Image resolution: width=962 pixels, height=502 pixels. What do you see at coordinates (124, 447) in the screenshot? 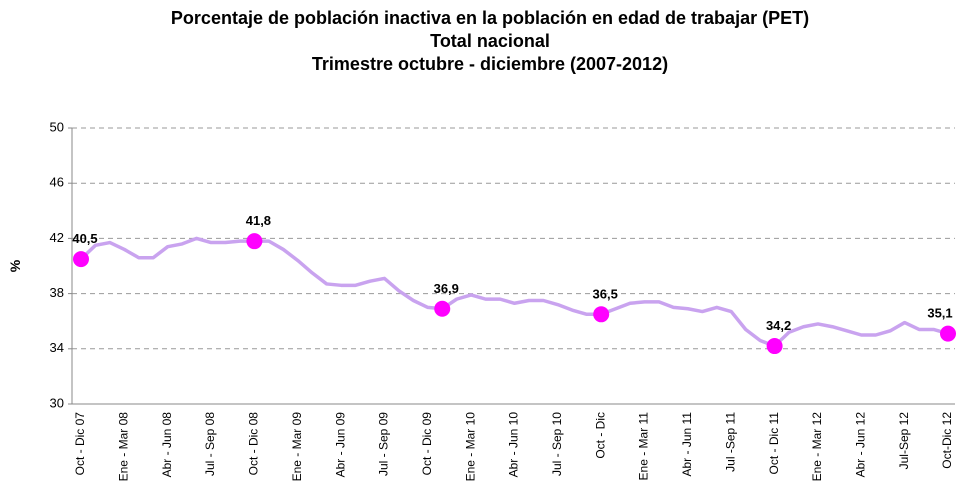
I see `x-tick-label: Ene - Mar 08` at bounding box center [124, 447].